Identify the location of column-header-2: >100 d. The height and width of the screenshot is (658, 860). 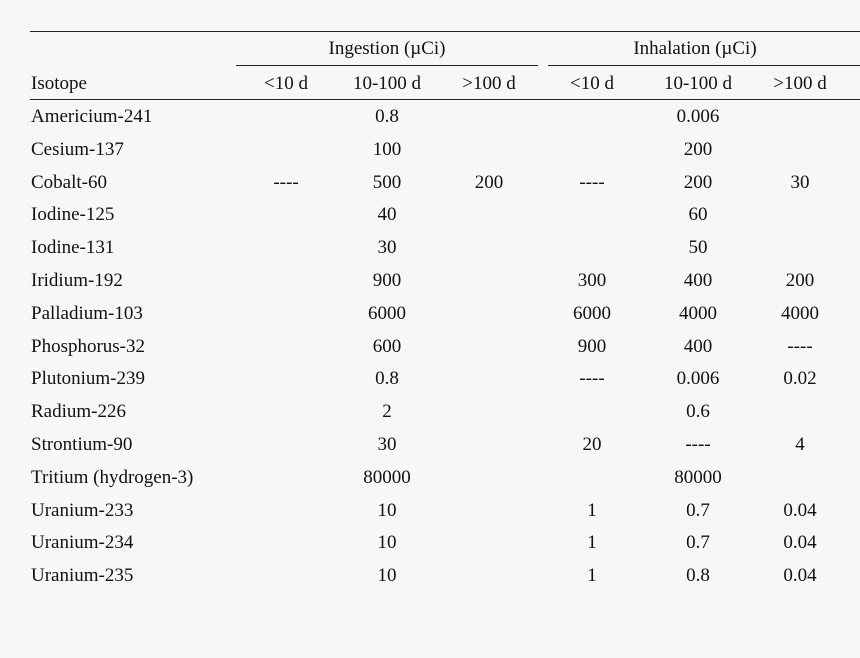
(489, 83).